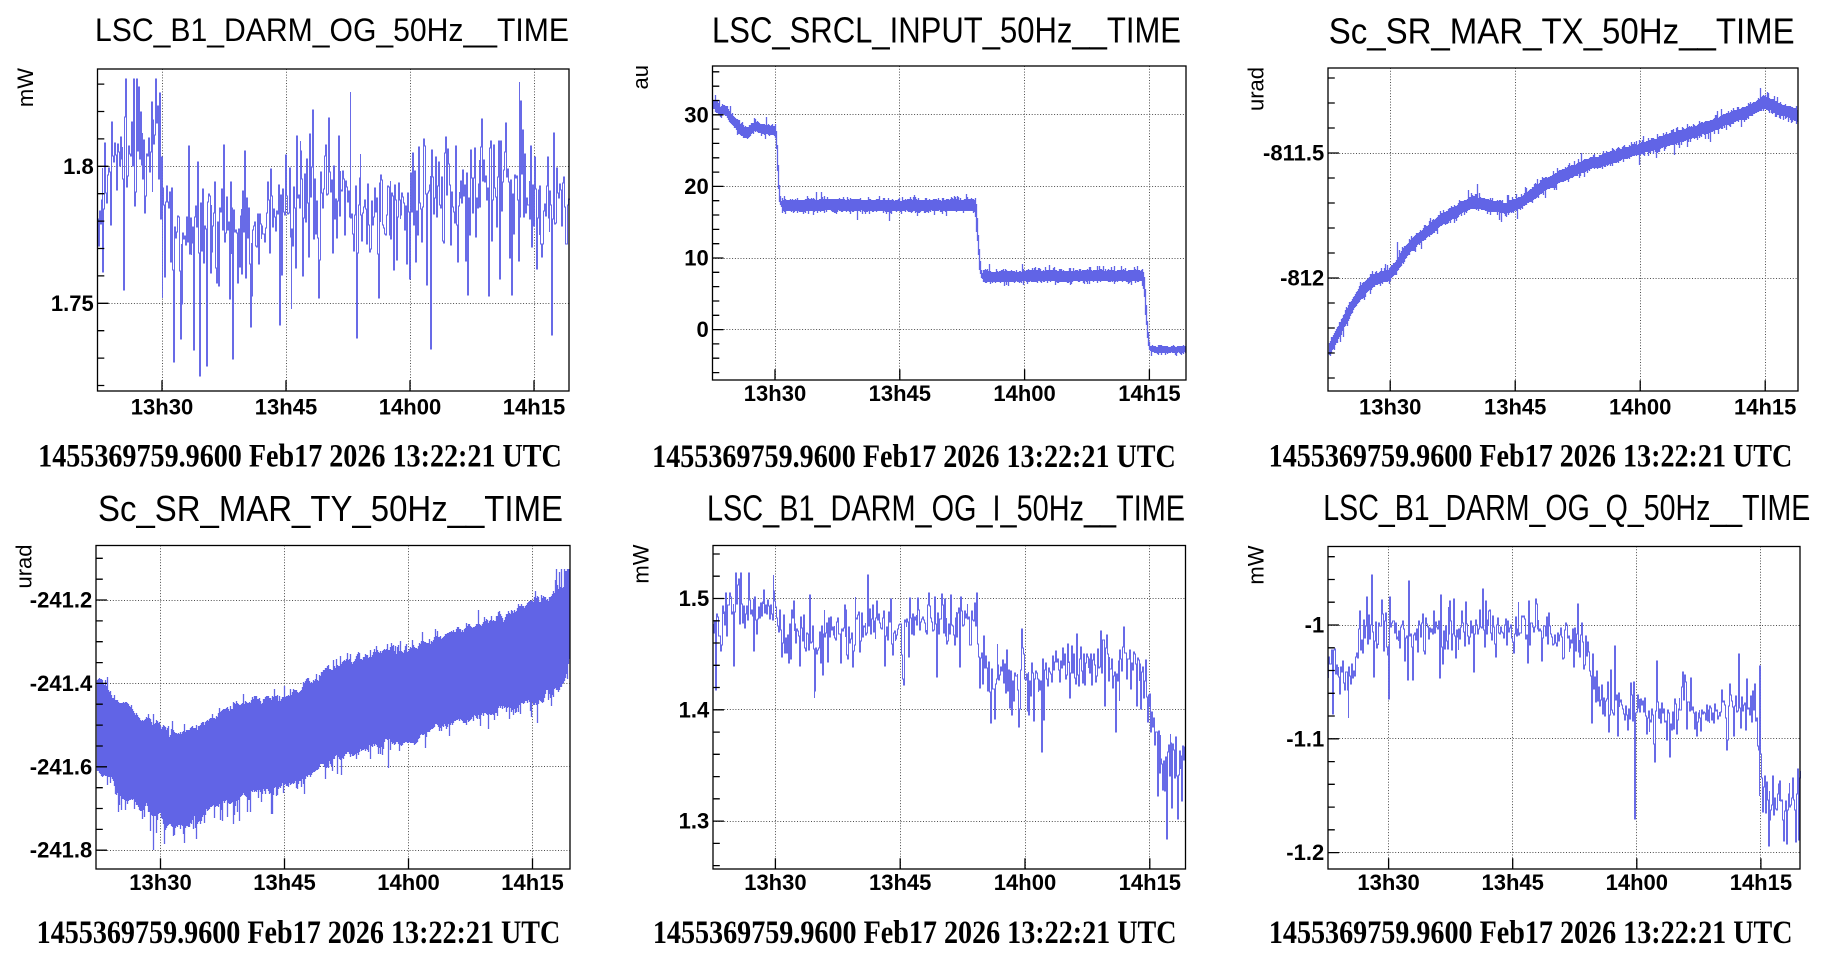 Image resolution: width=1833 pixels, height=961 pixels. Describe the element at coordinates (72, 303) in the screenshot. I see `svg-text: 1.75` at that location.